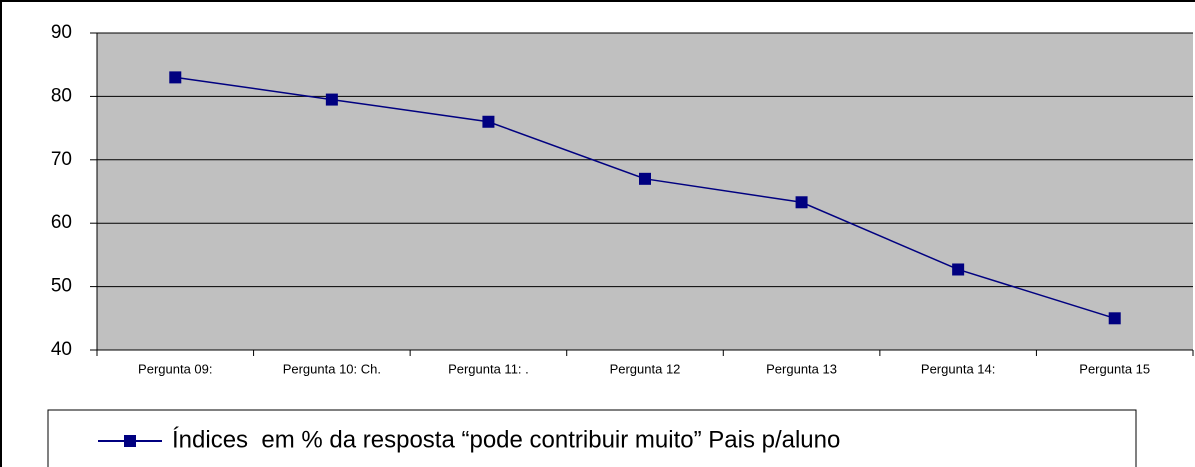 This screenshot has height=467, width=1195. What do you see at coordinates (61, 222) in the screenshot?
I see `y-tick-label: 60` at bounding box center [61, 222].